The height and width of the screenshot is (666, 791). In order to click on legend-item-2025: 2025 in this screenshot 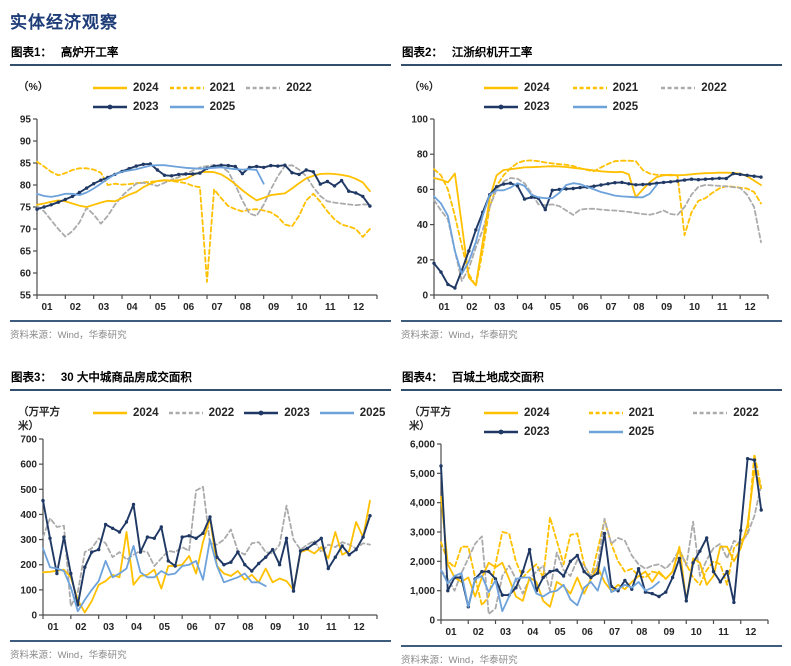, I will do `click(352, 413)`.